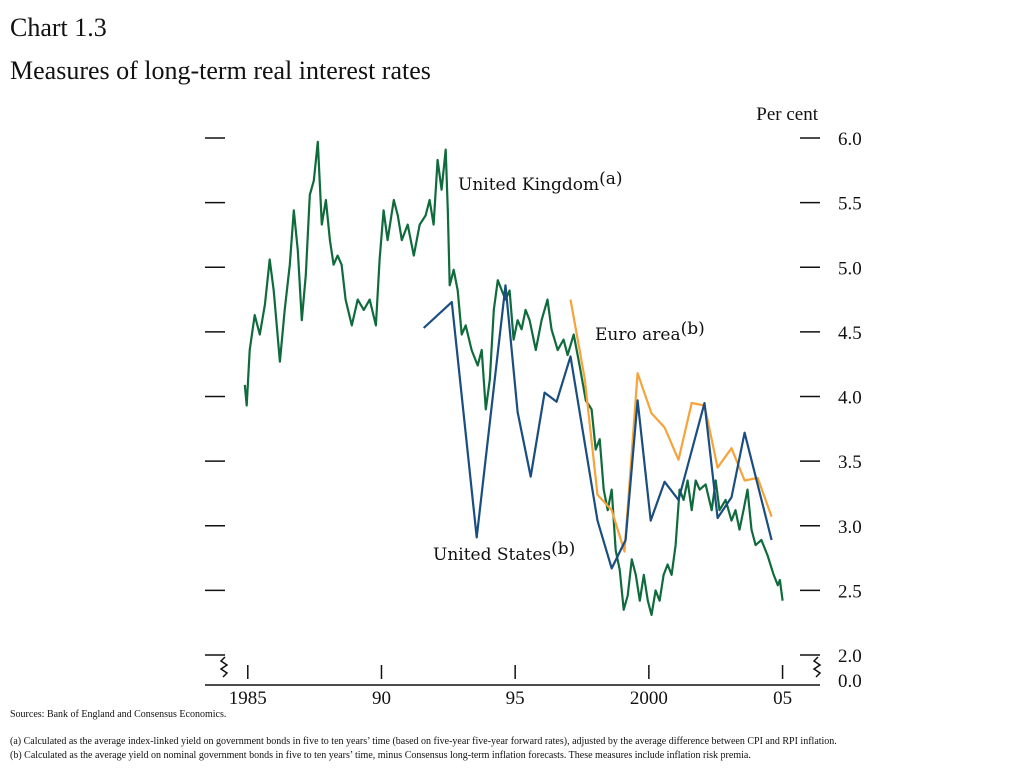 The height and width of the screenshot is (768, 1024). What do you see at coordinates (649, 698) in the screenshot?
I see `x-tick-label: 2000` at bounding box center [649, 698].